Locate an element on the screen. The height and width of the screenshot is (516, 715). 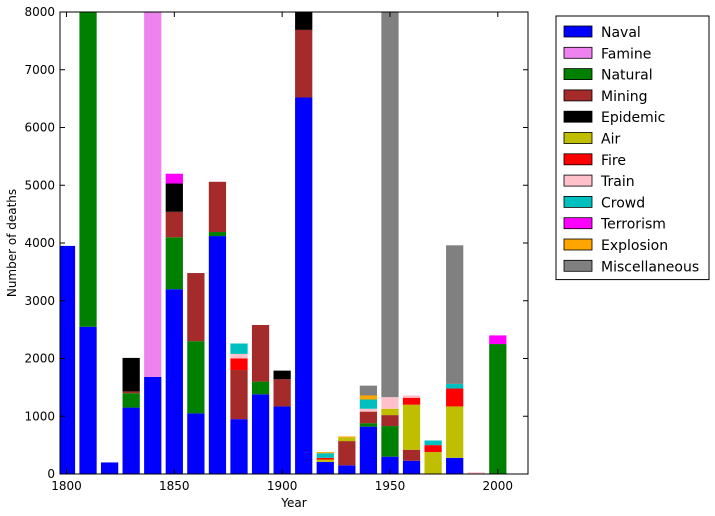
bar-naval-1950 is located at coordinates (390, 465).